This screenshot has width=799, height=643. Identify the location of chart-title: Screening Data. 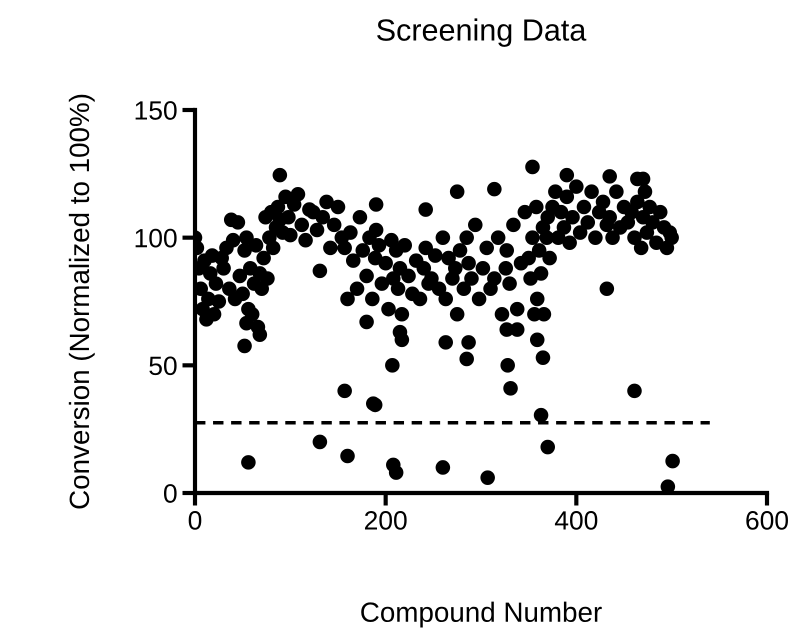
(481, 32).